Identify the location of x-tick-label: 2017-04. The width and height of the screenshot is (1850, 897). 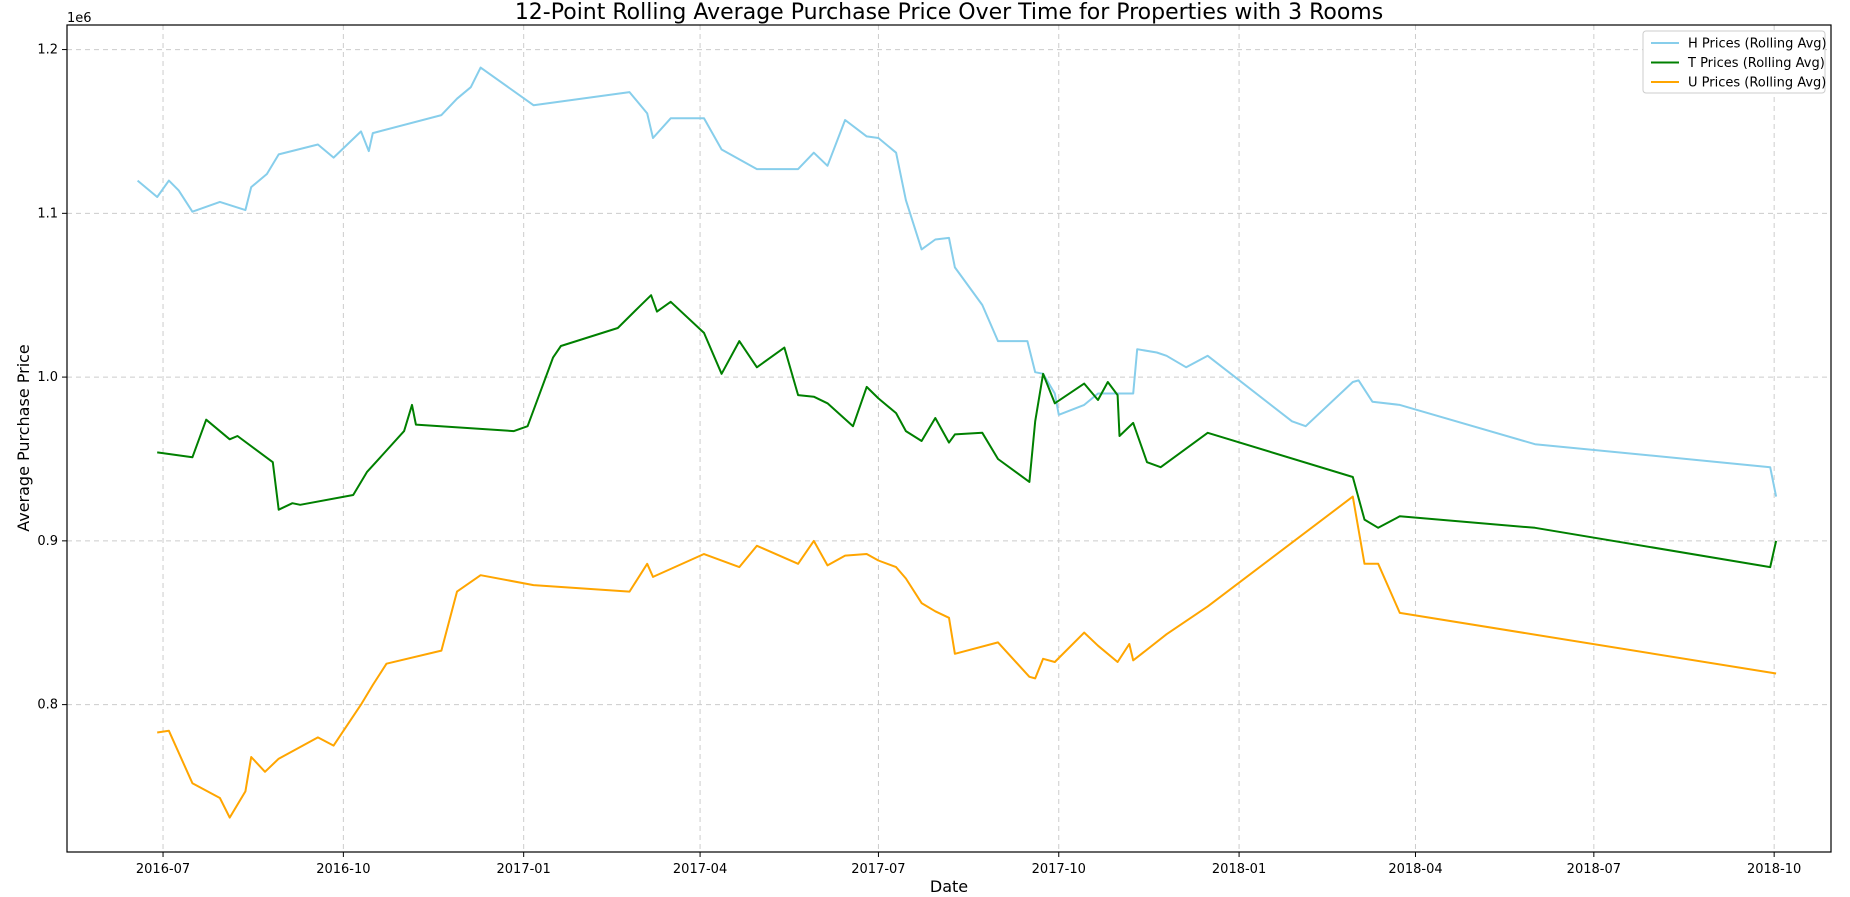
(700, 869).